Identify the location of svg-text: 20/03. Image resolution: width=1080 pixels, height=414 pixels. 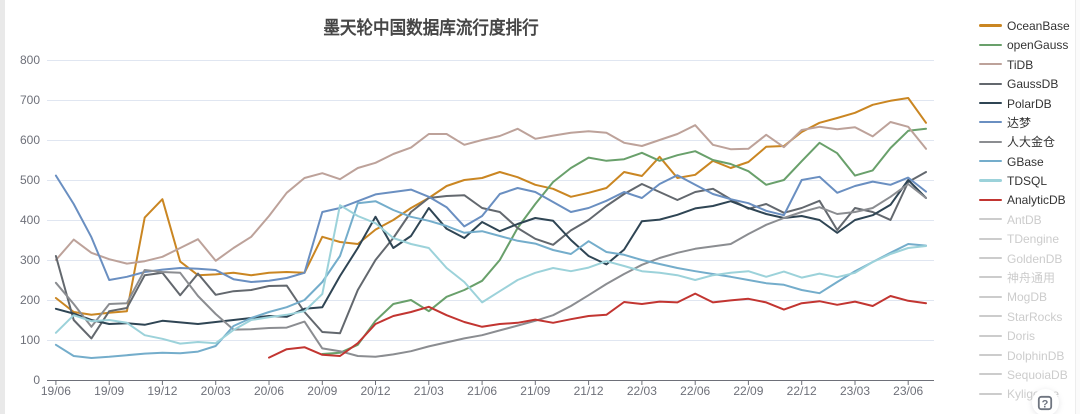
(216, 391).